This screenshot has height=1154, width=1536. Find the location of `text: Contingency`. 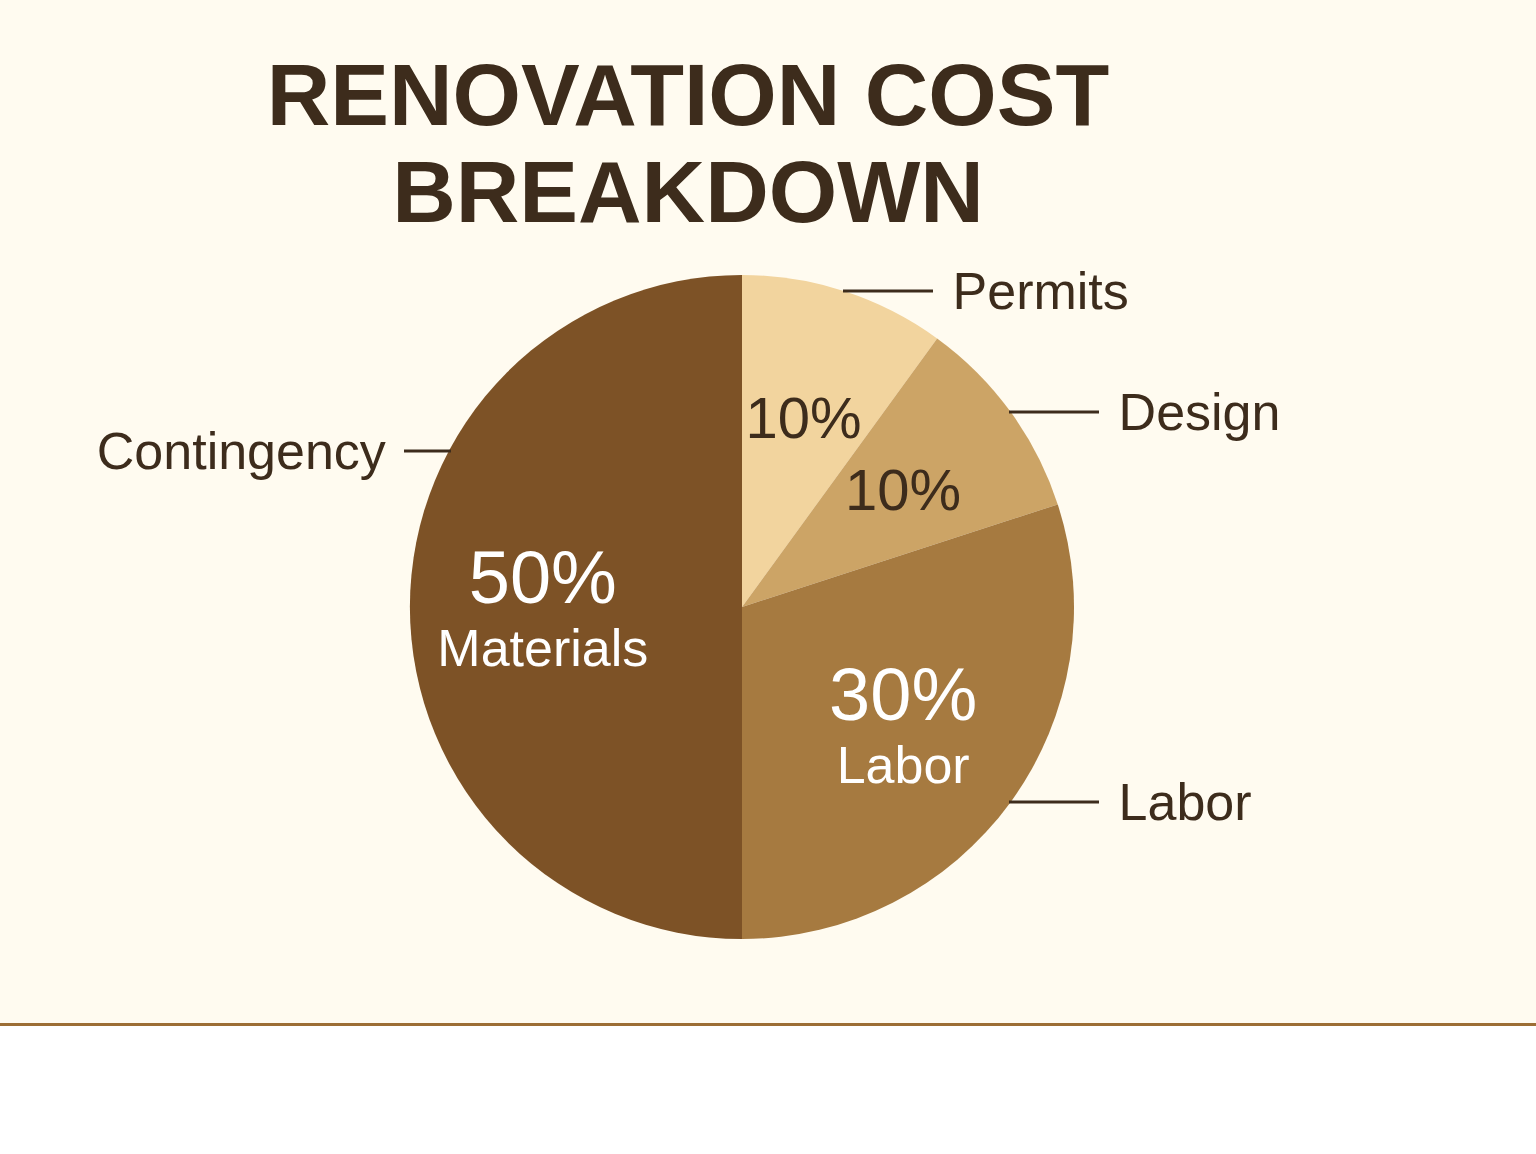

text: Contingency is located at coordinates (241, 451).